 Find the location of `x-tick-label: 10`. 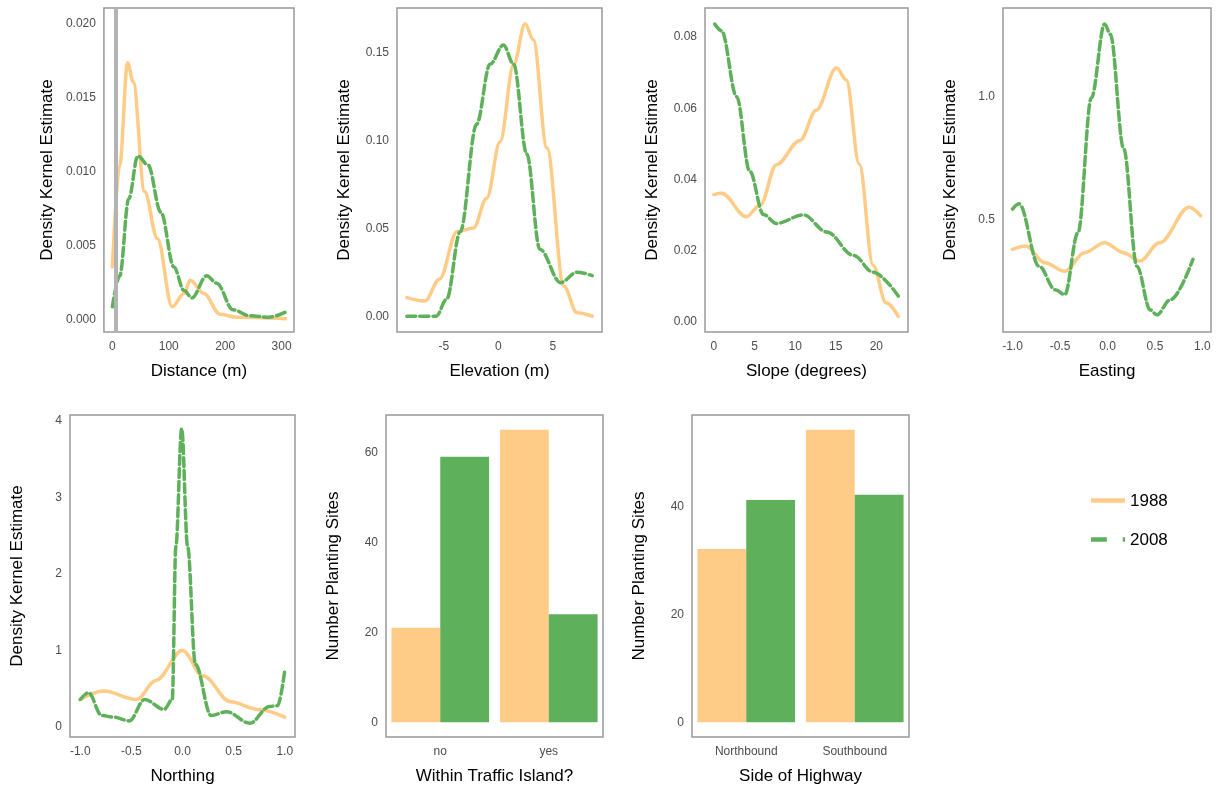

x-tick-label: 10 is located at coordinates (795, 346).